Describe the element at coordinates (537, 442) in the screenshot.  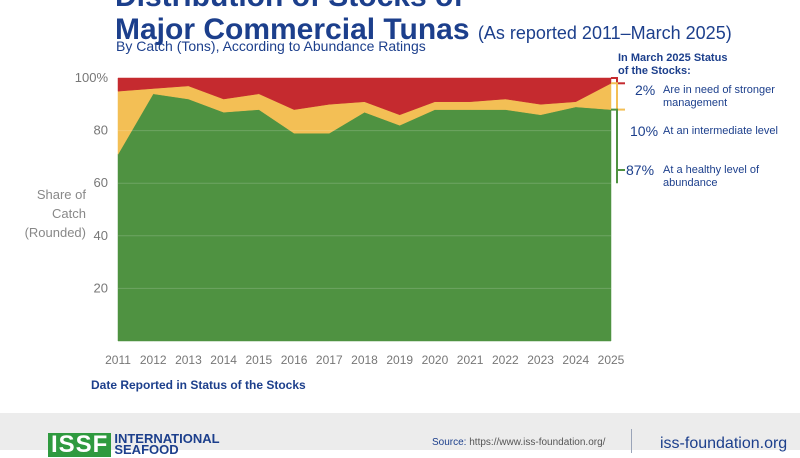
I see `source-link: https://www.iss-foundation.org/` at that location.